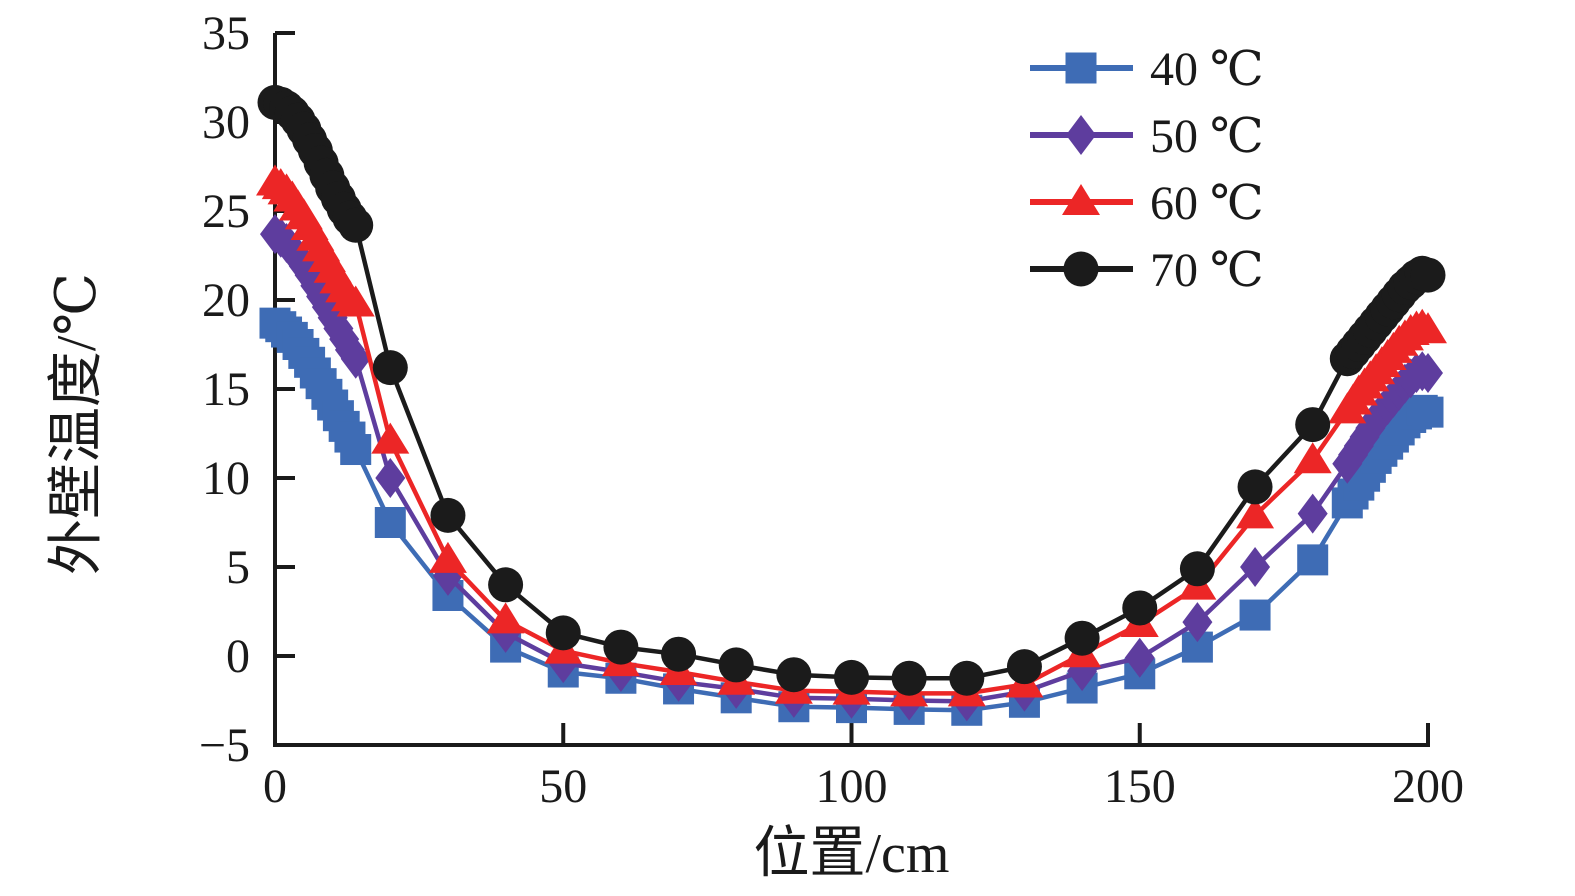 This screenshot has width=1575, height=896. Describe the element at coordinates (226, 478) in the screenshot. I see `y-tick-label: 10` at that location.